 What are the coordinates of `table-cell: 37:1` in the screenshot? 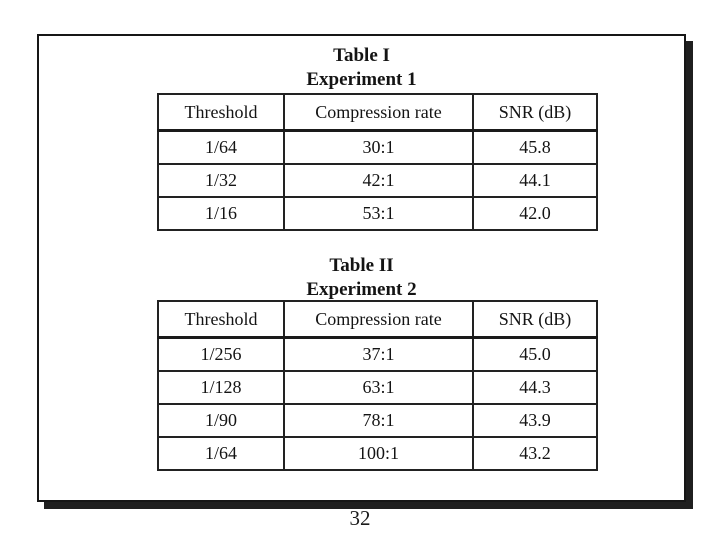 It's located at (378, 354).